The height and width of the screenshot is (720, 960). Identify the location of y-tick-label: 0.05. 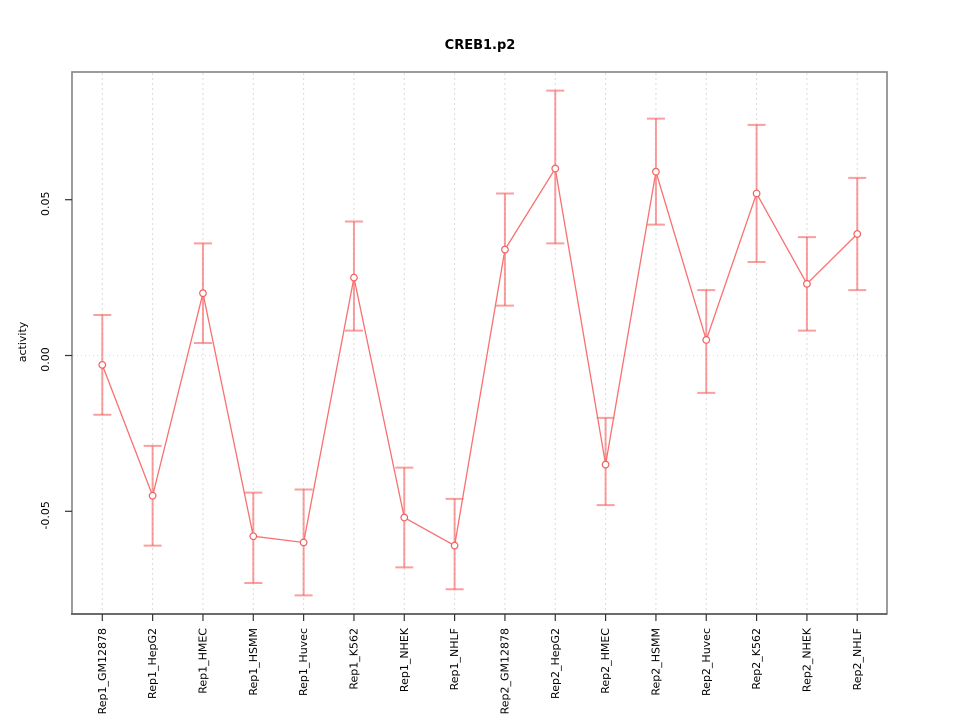
(45, 203).